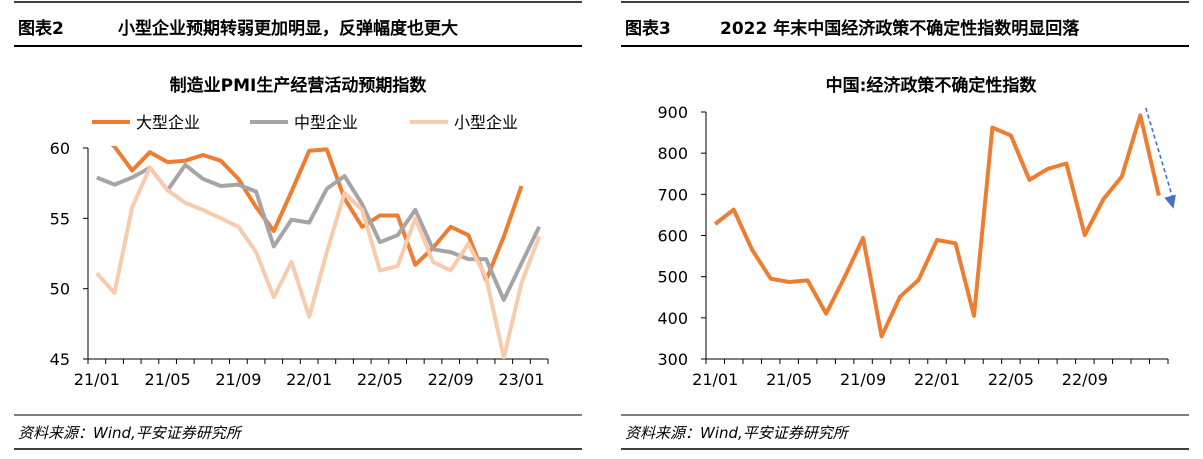  I want to click on legend: 大型企业 中型企业 小型企业, so click(305, 122).